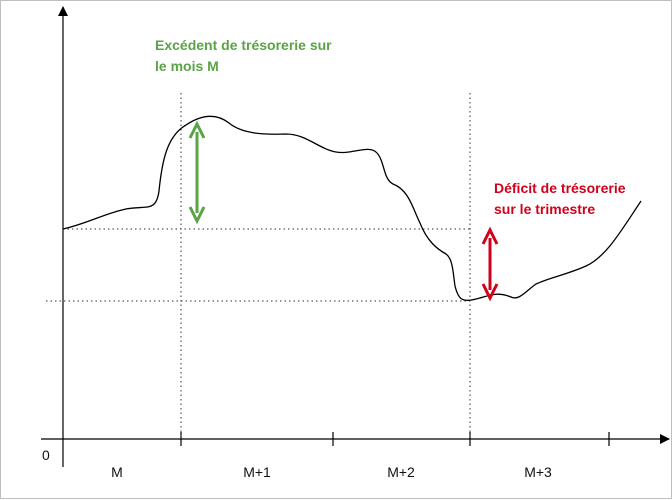 Image resolution: width=672 pixels, height=500 pixels. Describe the element at coordinates (243, 45) in the screenshot. I see `surplus-annotation-line-1: Excédent de trésorerie sur` at that location.